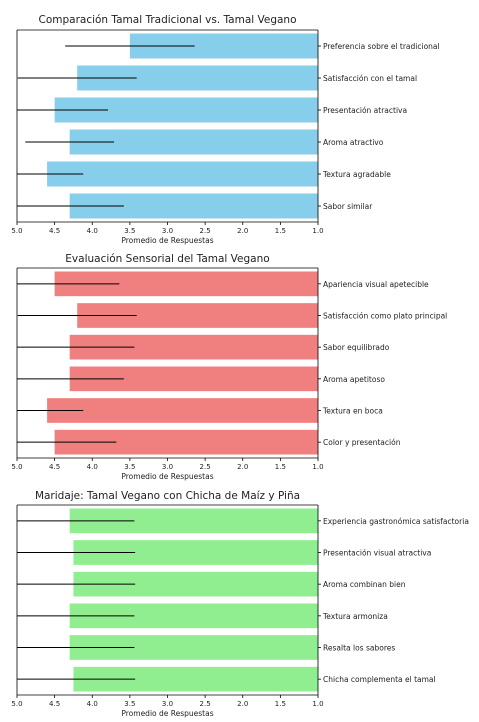 The height and width of the screenshot is (722, 479). Describe the element at coordinates (364, 584) in the screenshot. I see `category-label: Aroma combinan bien` at that location.